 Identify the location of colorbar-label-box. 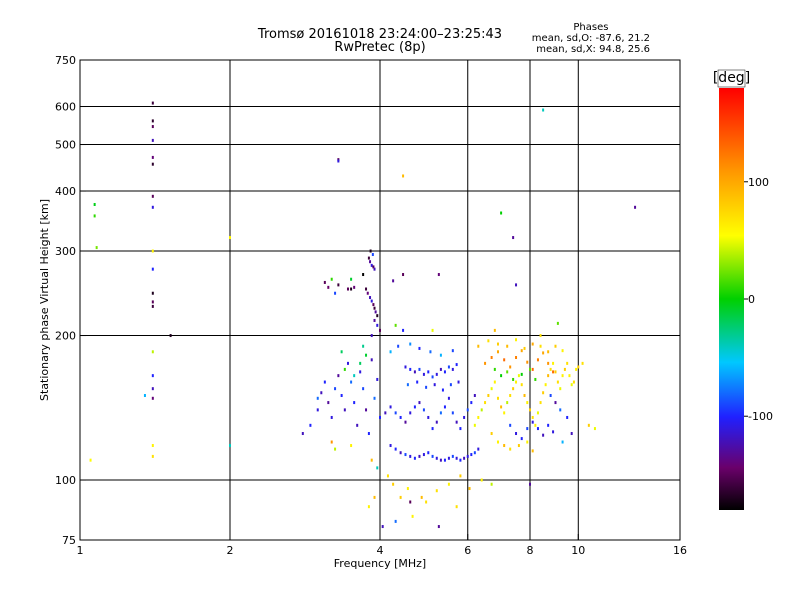
(731, 78).